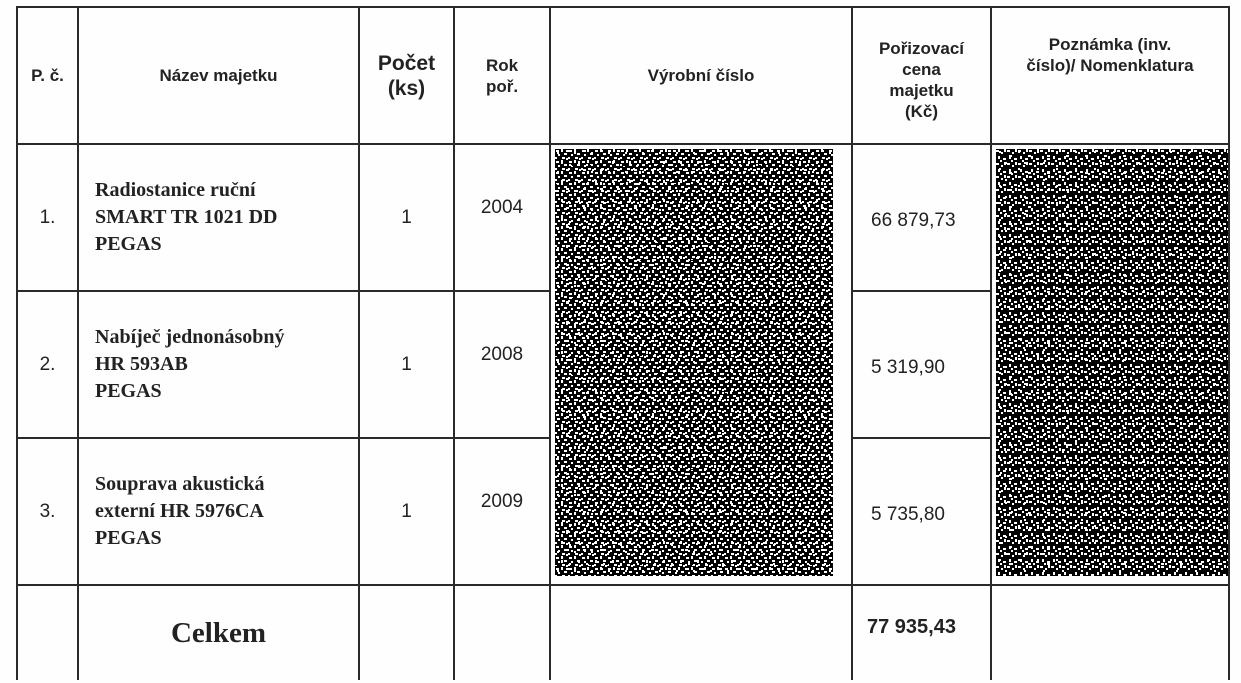 The height and width of the screenshot is (683, 1241). What do you see at coordinates (47, 511) in the screenshot?
I see `row-3-pc: 3.` at bounding box center [47, 511].